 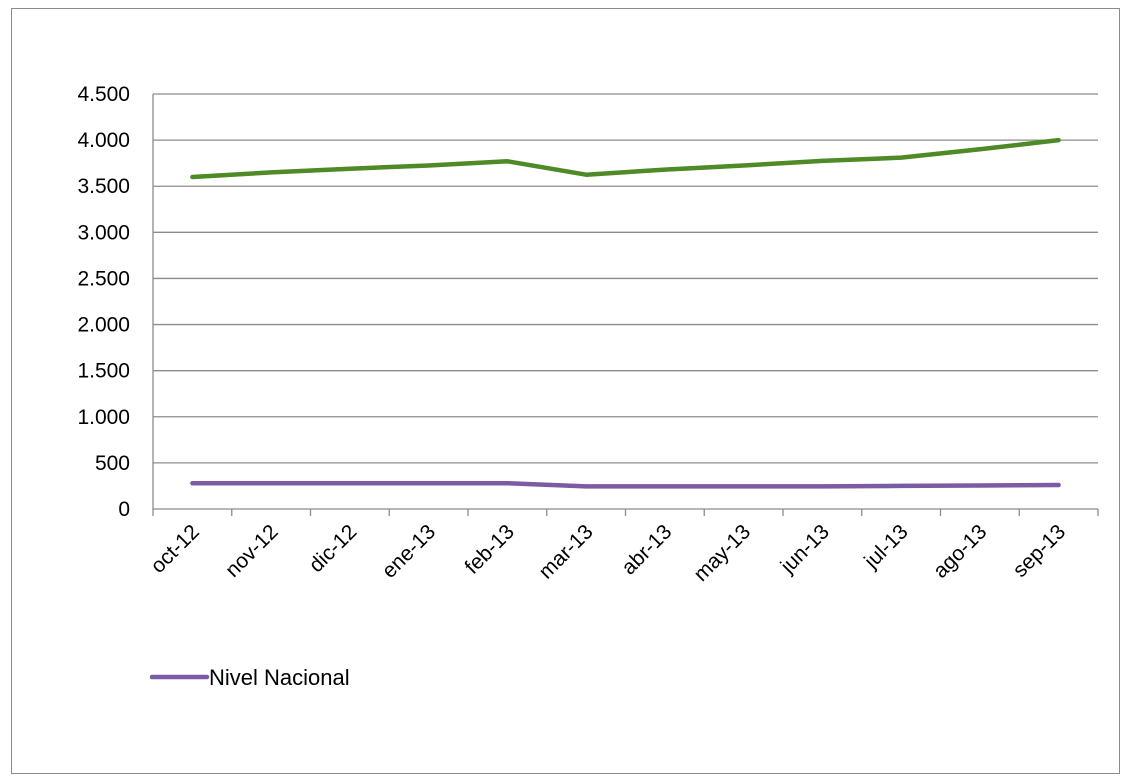 I want to click on y-tick-label: 0, so click(x=124, y=509).